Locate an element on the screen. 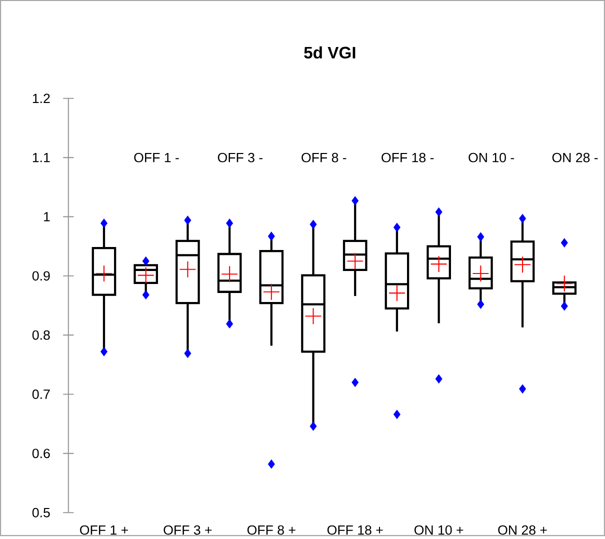 Image resolution: width=605 pixels, height=539 pixels. x-tick-label: ON 10 + is located at coordinates (439, 530).